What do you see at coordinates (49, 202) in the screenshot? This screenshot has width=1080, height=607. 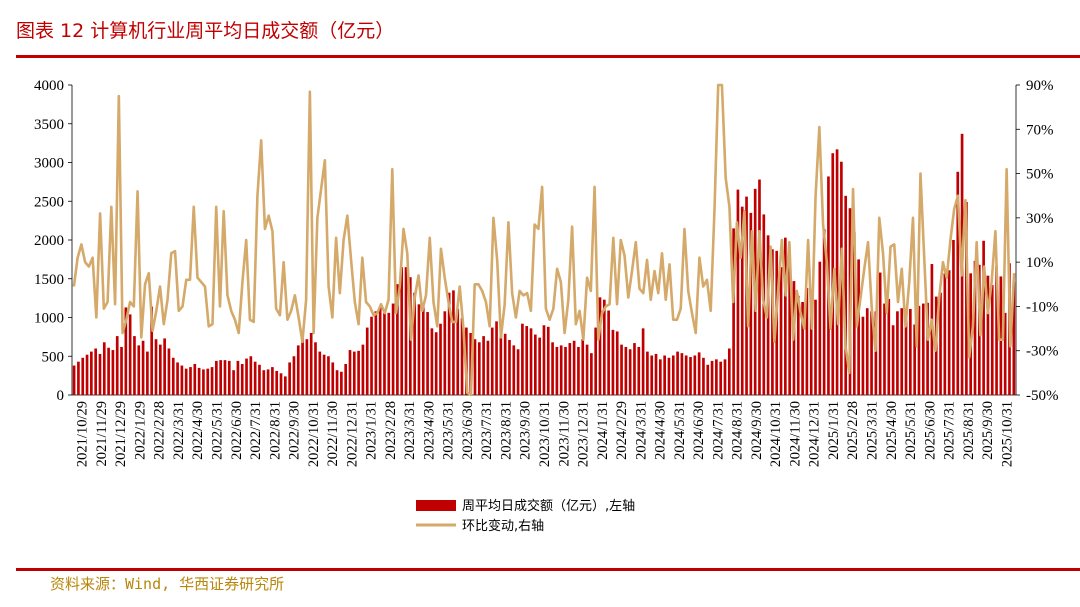 I see `left-tick-label: 2500` at bounding box center [49, 202].